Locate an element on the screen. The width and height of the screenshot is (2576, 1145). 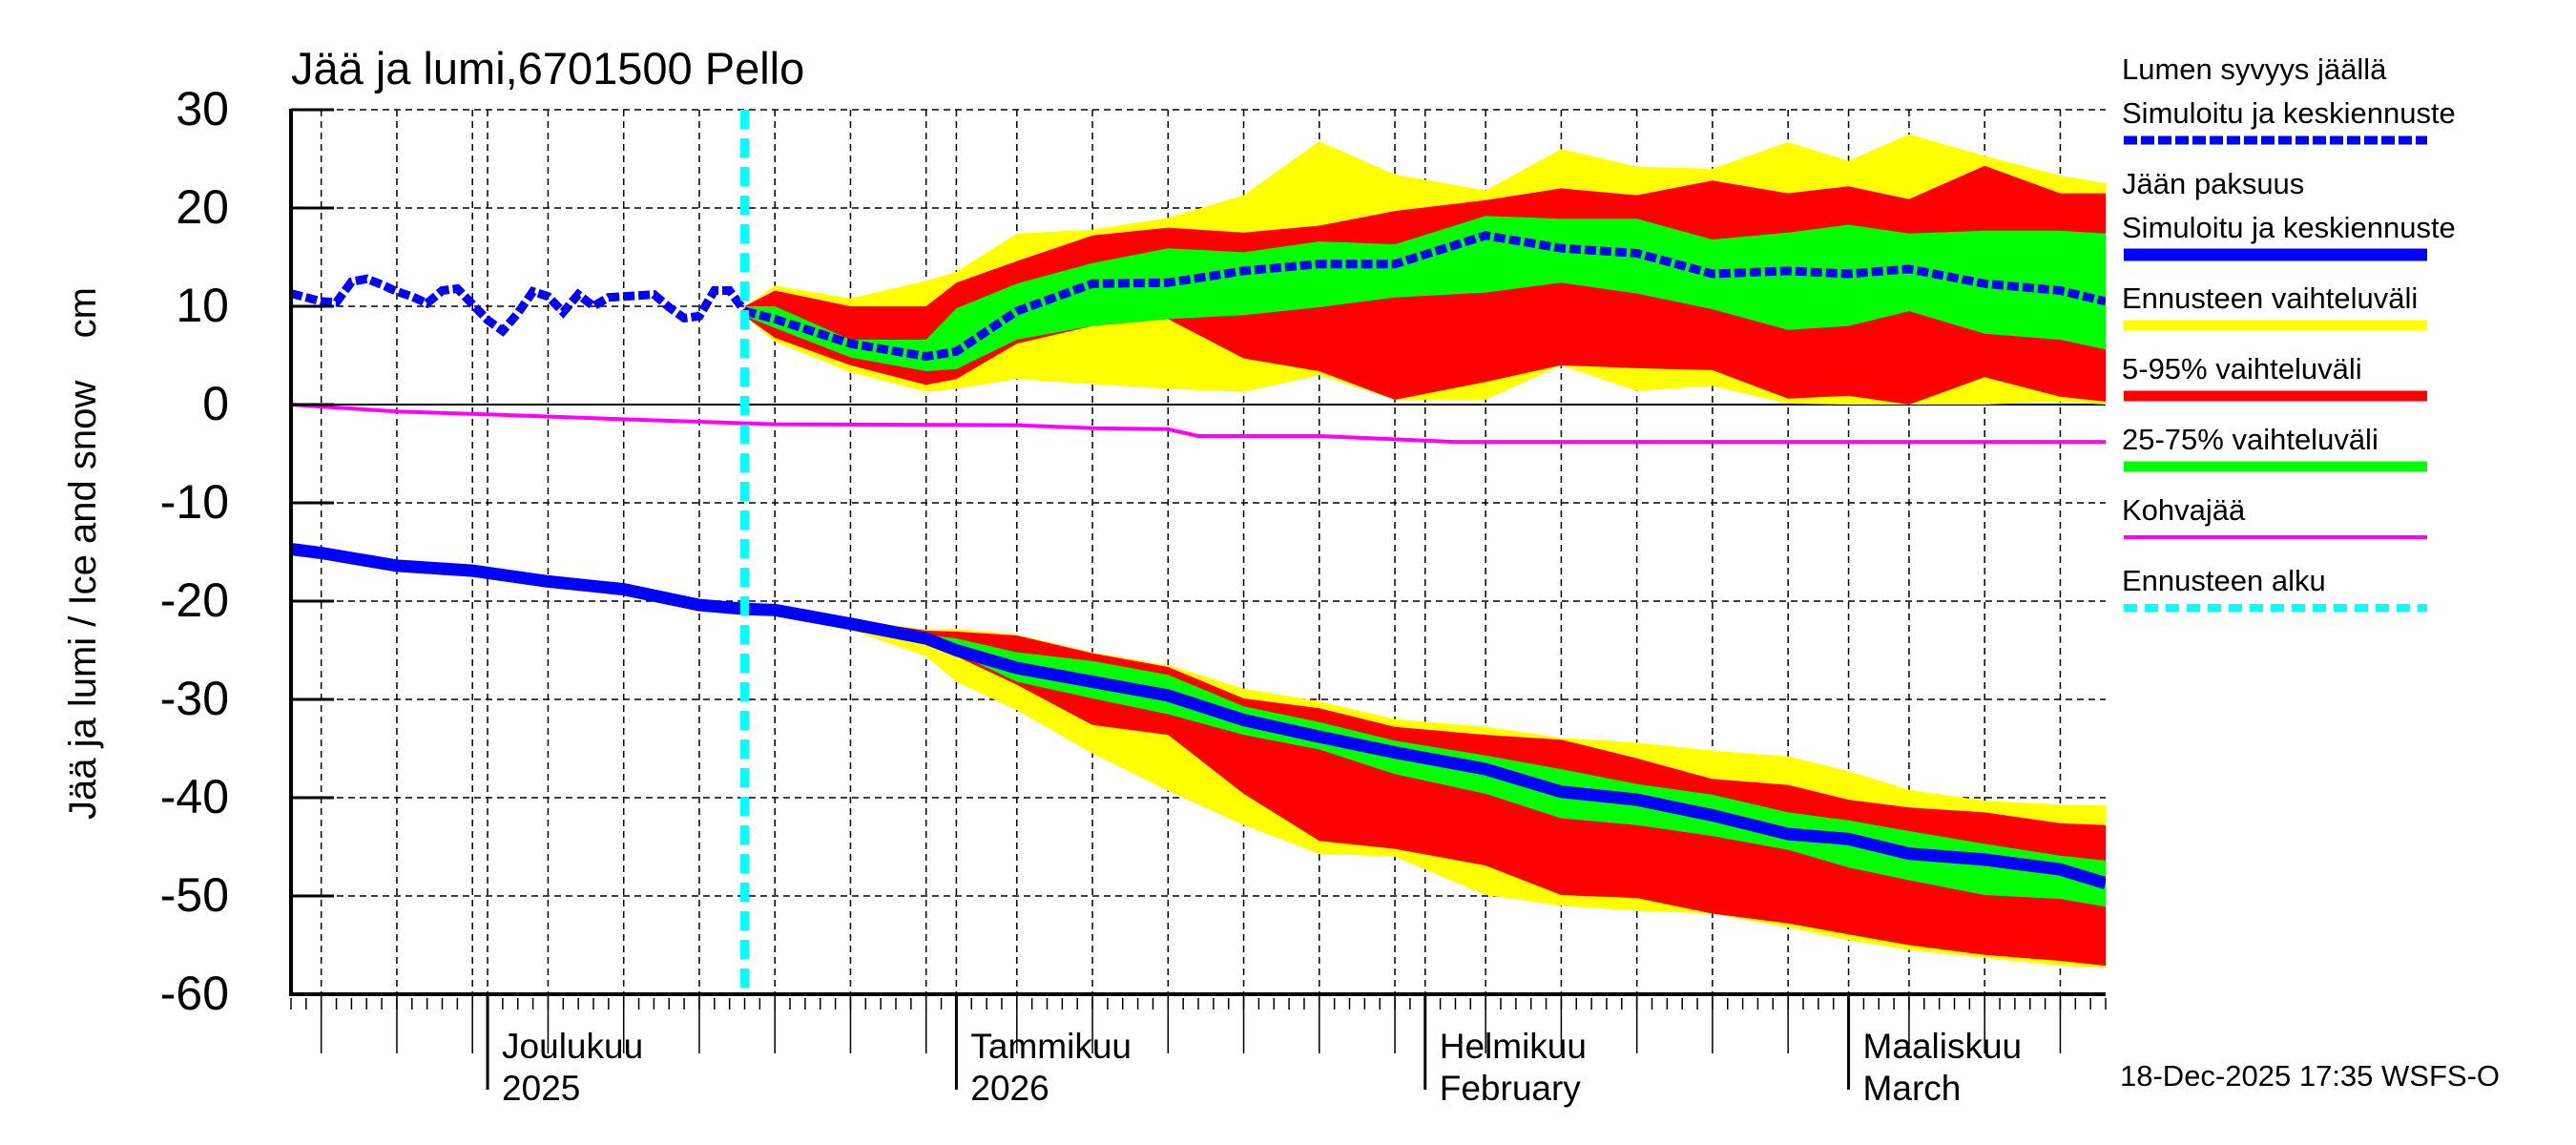
y-tick-label: -50 is located at coordinates (194, 895).